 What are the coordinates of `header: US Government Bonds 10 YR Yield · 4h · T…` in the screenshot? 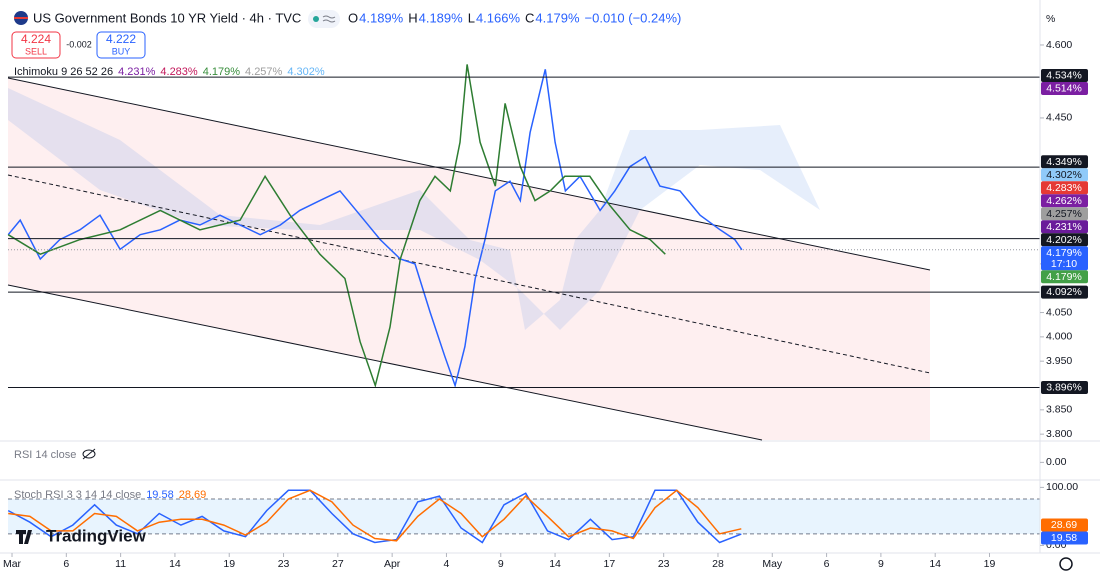 It's located at (175, 44).